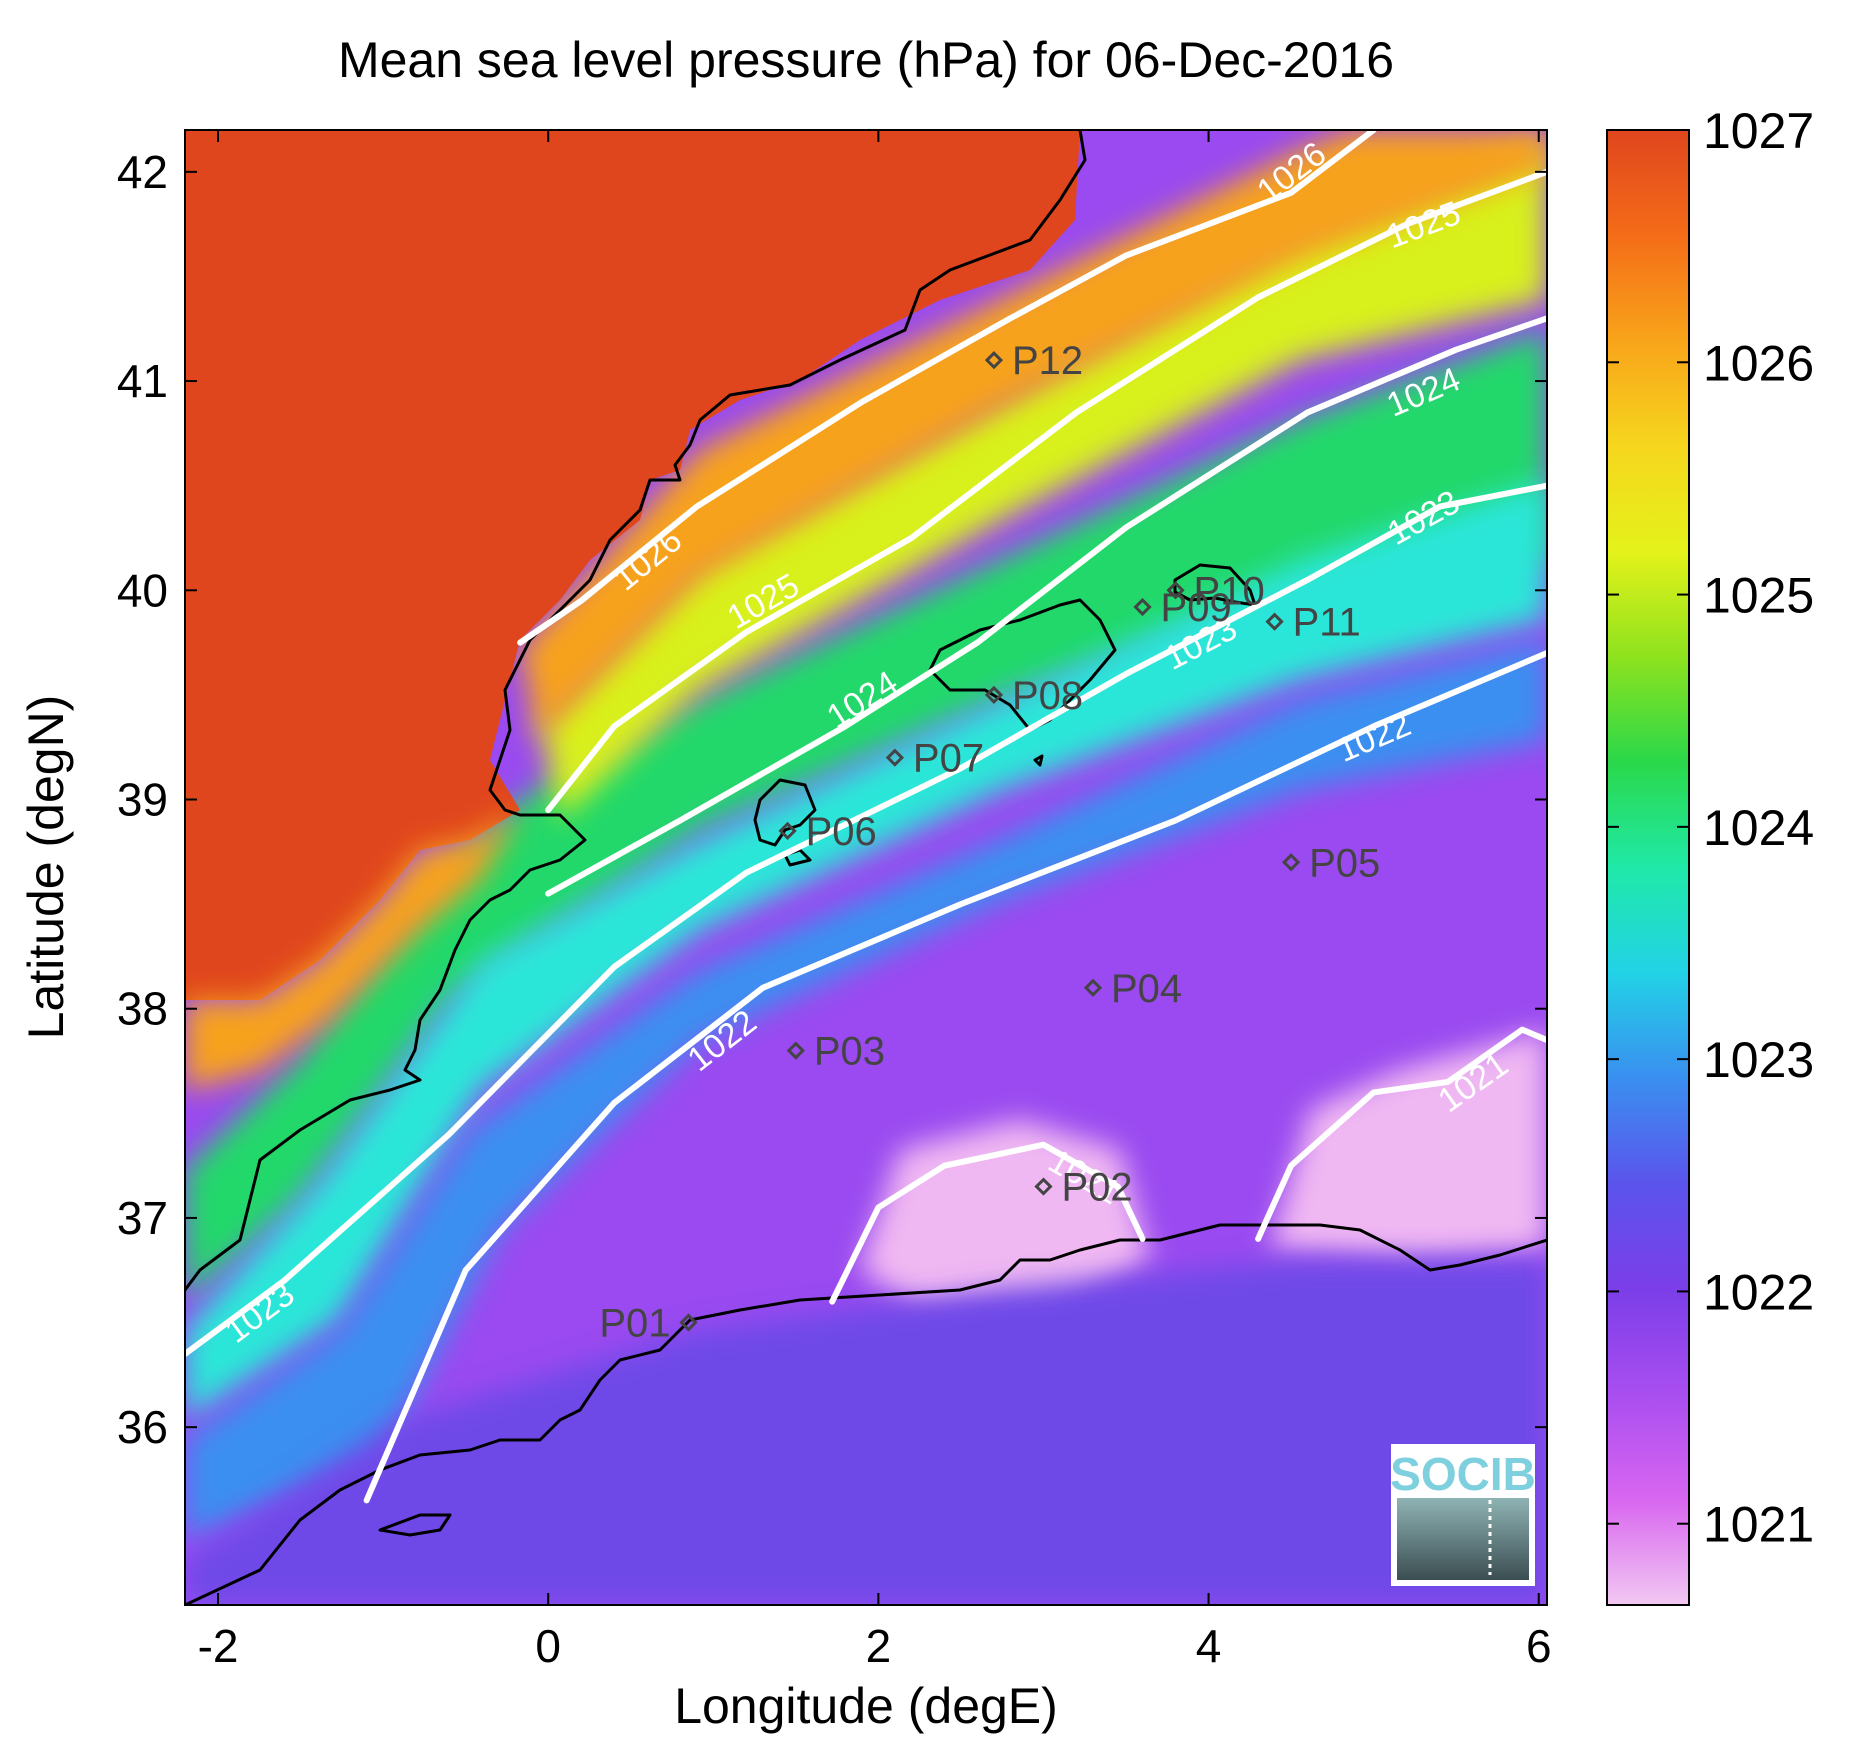  Describe the element at coordinates (142, 1427) in the screenshot. I see `y-tick-label: 36` at that location.